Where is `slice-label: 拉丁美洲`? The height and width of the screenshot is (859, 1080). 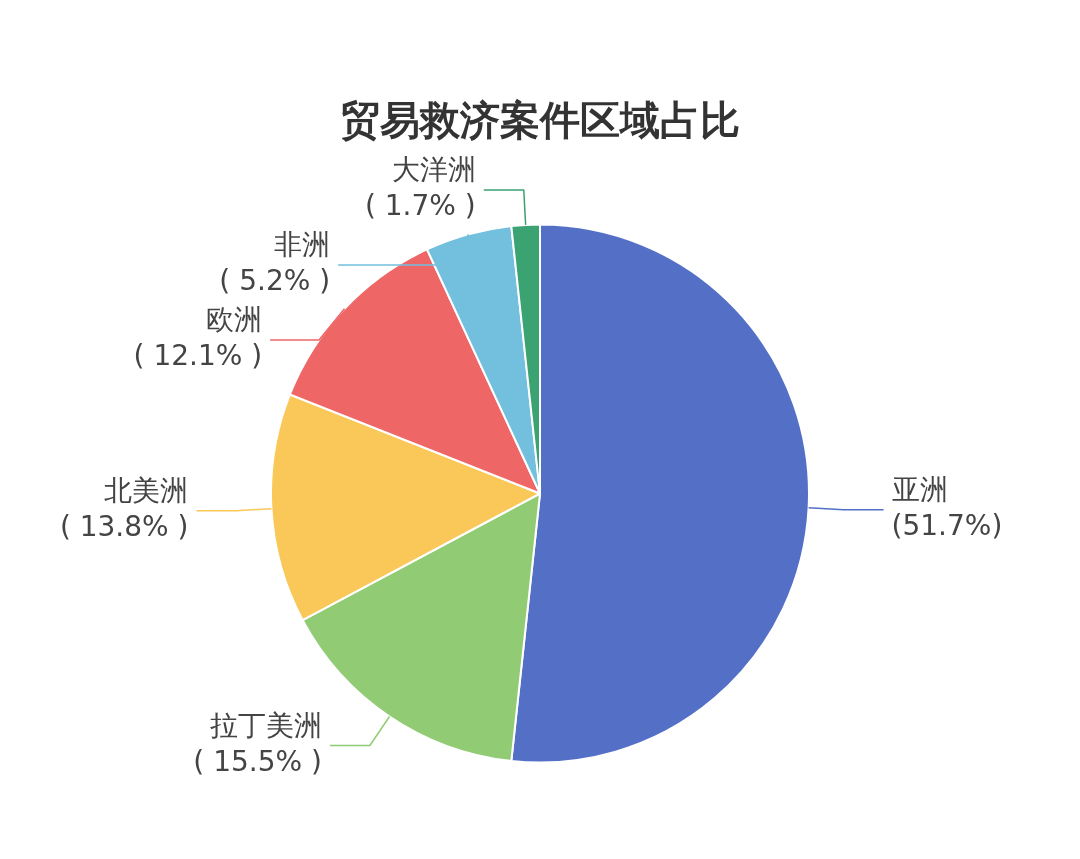
slice-label: 拉丁美洲 is located at coordinates (265, 725).